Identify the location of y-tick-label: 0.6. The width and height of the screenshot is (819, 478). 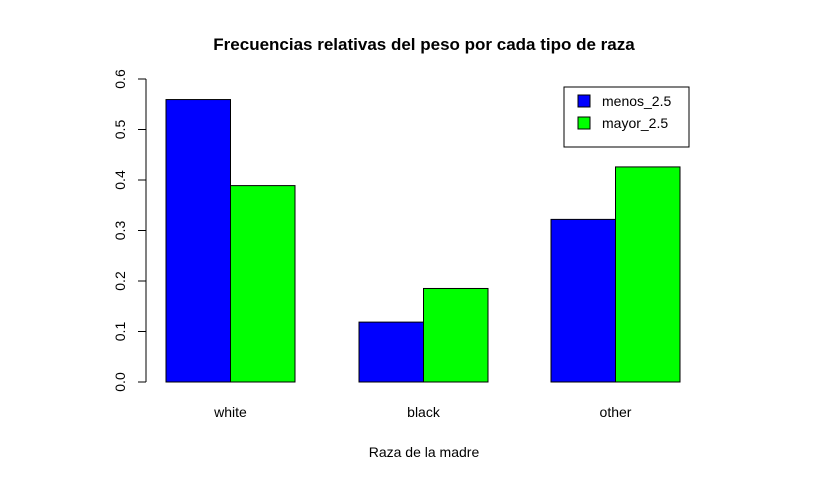
(120, 79).